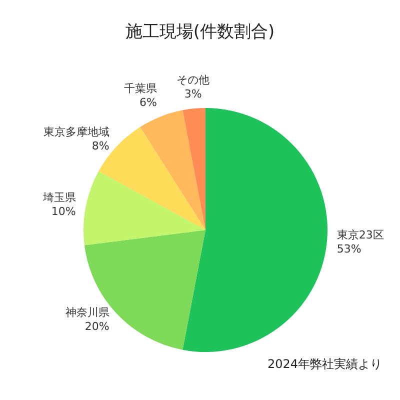 The width and height of the screenshot is (400, 400). What do you see at coordinates (200, 32) in the screenshot?
I see `chart-title: 施工現場(件数割合)` at bounding box center [200, 32].